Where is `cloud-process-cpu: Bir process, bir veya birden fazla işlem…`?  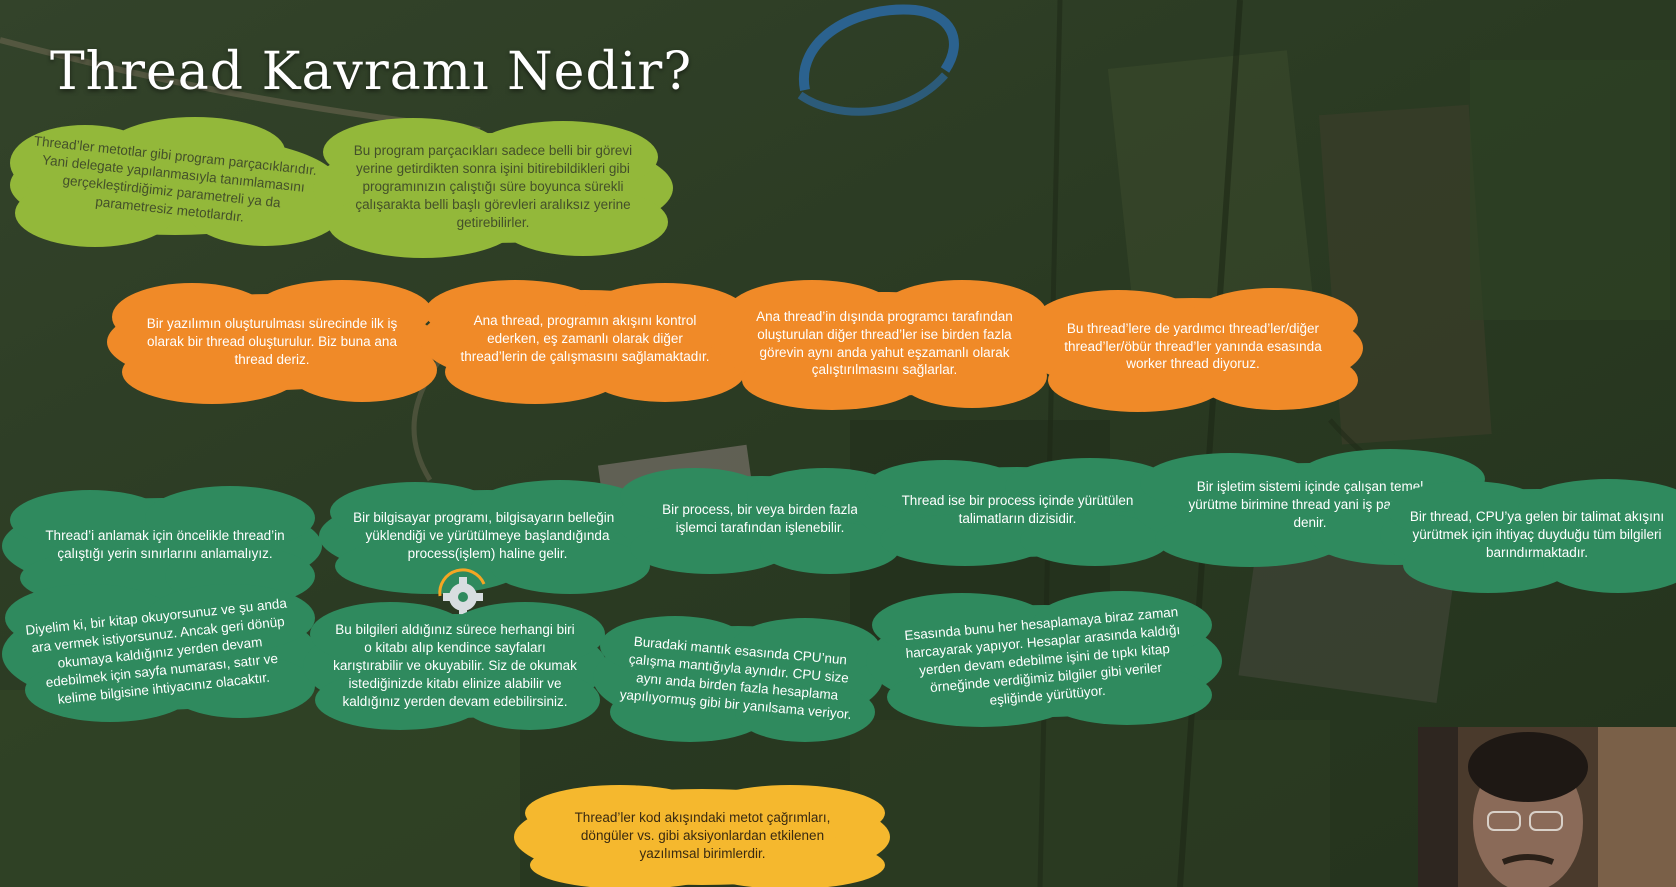 cloud-process-cpu: Bir process, bir veya birden fazla işlem… is located at coordinates (760, 519).